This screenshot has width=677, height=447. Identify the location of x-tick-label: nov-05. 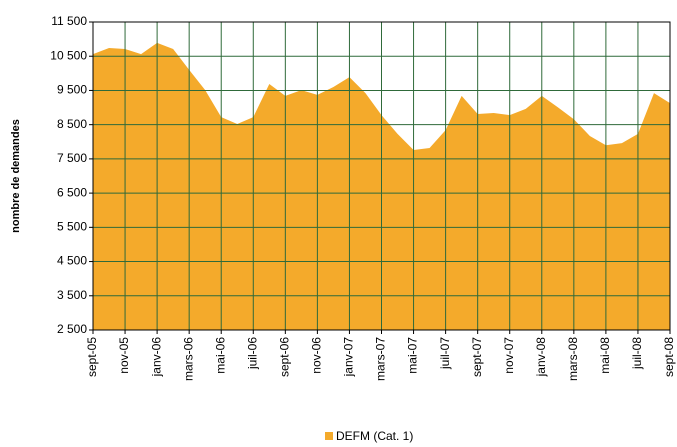
(124, 355).